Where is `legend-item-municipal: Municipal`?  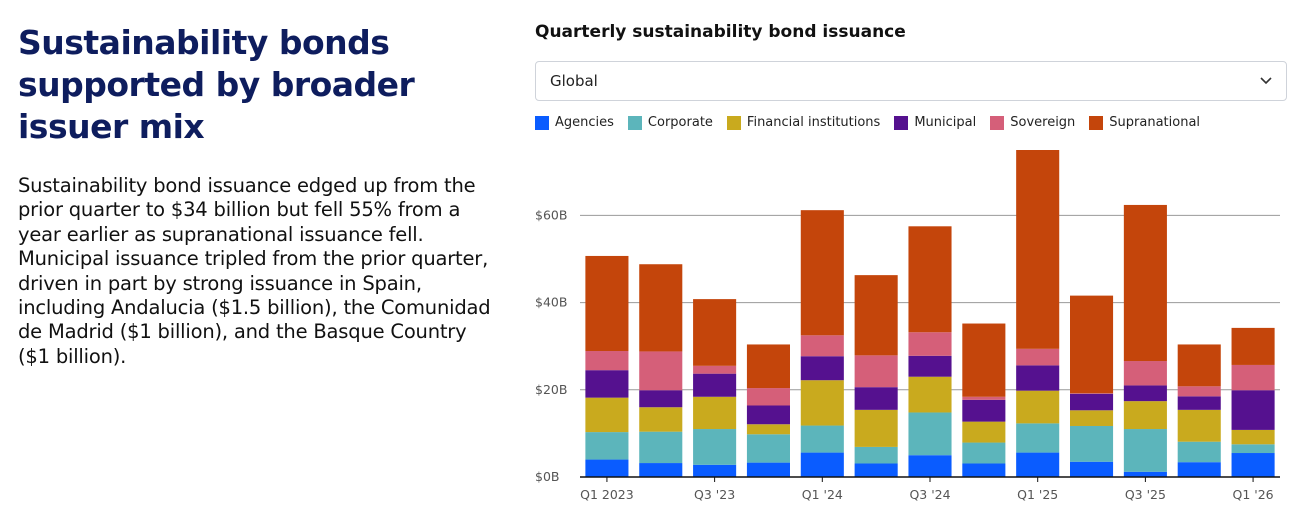 legend-item-municipal: Municipal is located at coordinates (935, 122).